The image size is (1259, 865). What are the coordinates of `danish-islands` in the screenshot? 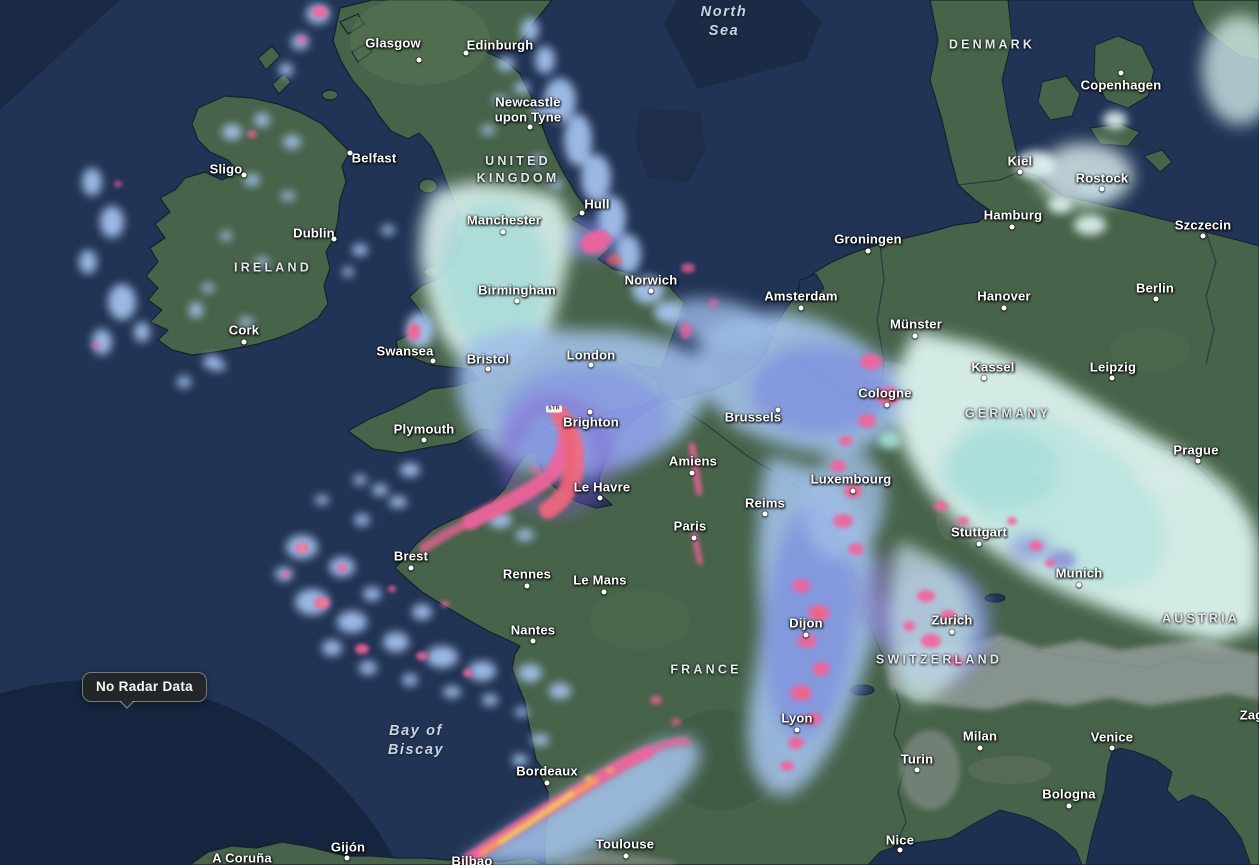 It's located at (1105, 104).